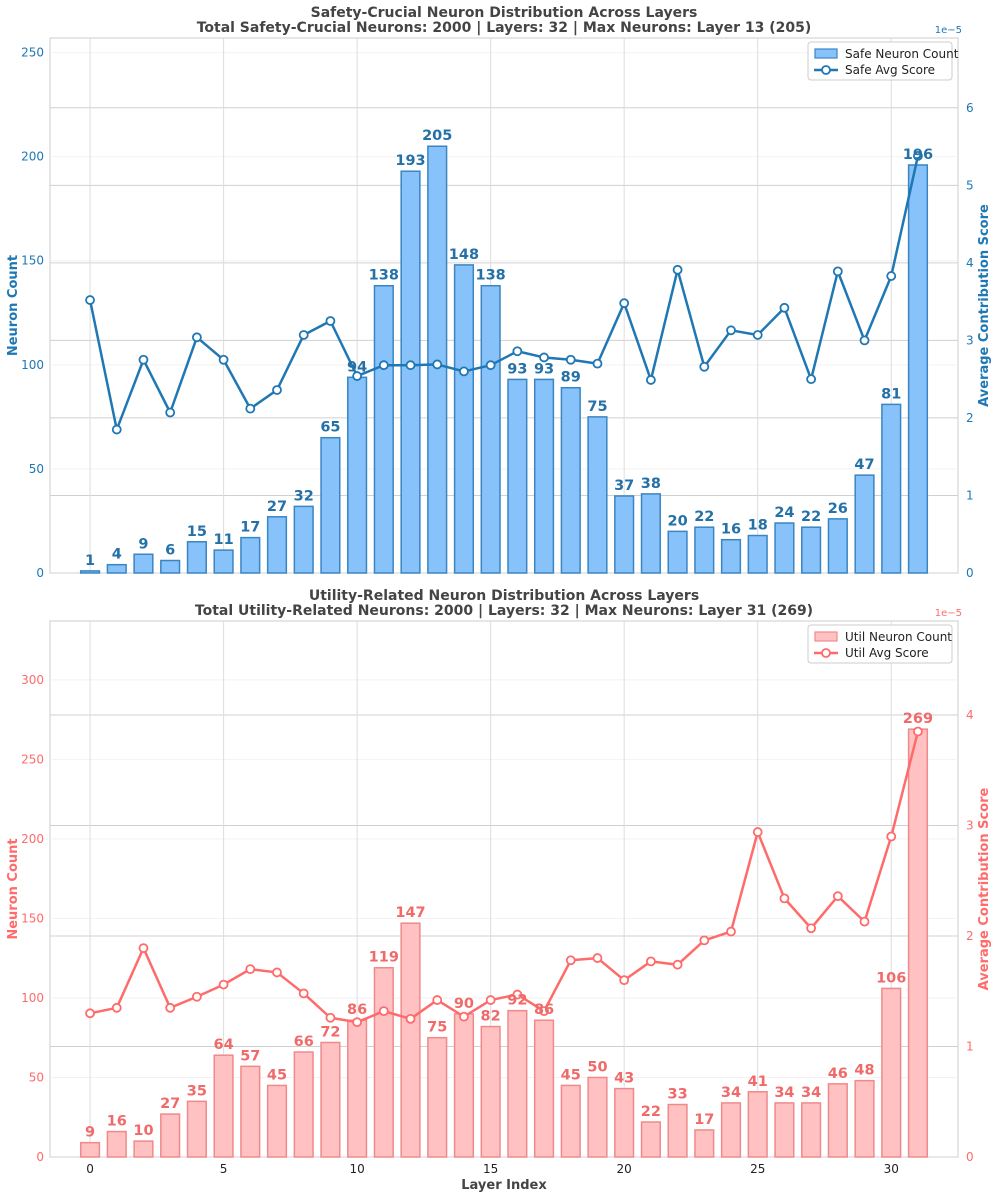 This screenshot has width=997, height=1197. I want to click on bar-value-label: 81, so click(891, 394).